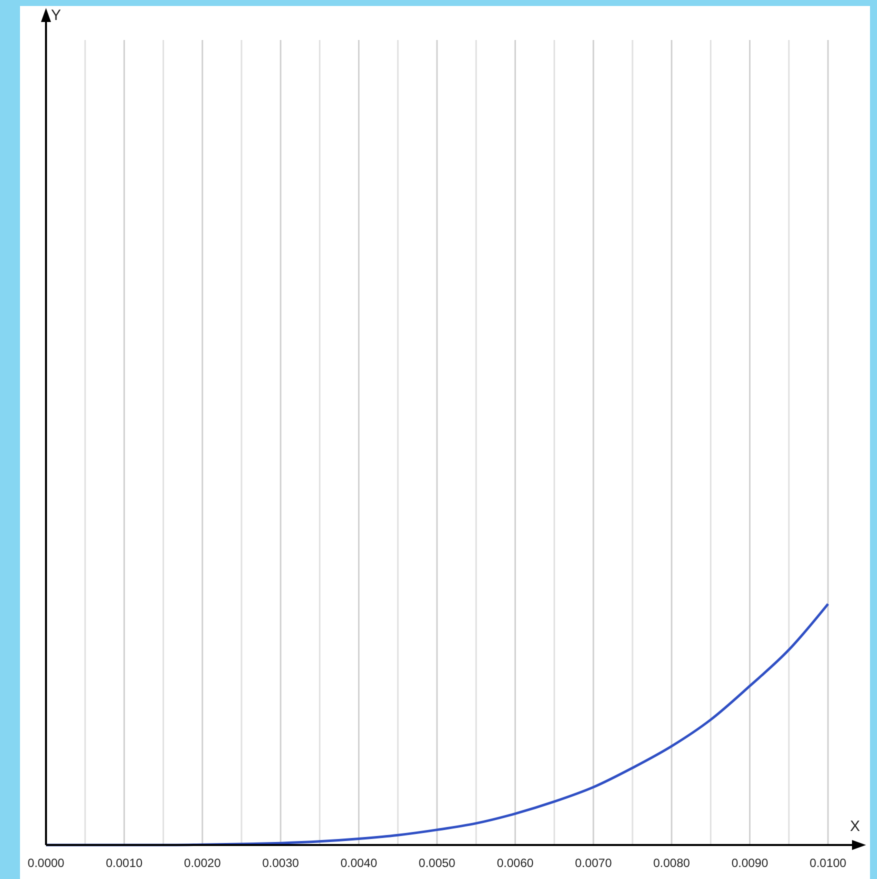 The image size is (877, 879). What do you see at coordinates (56, 15) in the screenshot?
I see `text: Y` at bounding box center [56, 15].